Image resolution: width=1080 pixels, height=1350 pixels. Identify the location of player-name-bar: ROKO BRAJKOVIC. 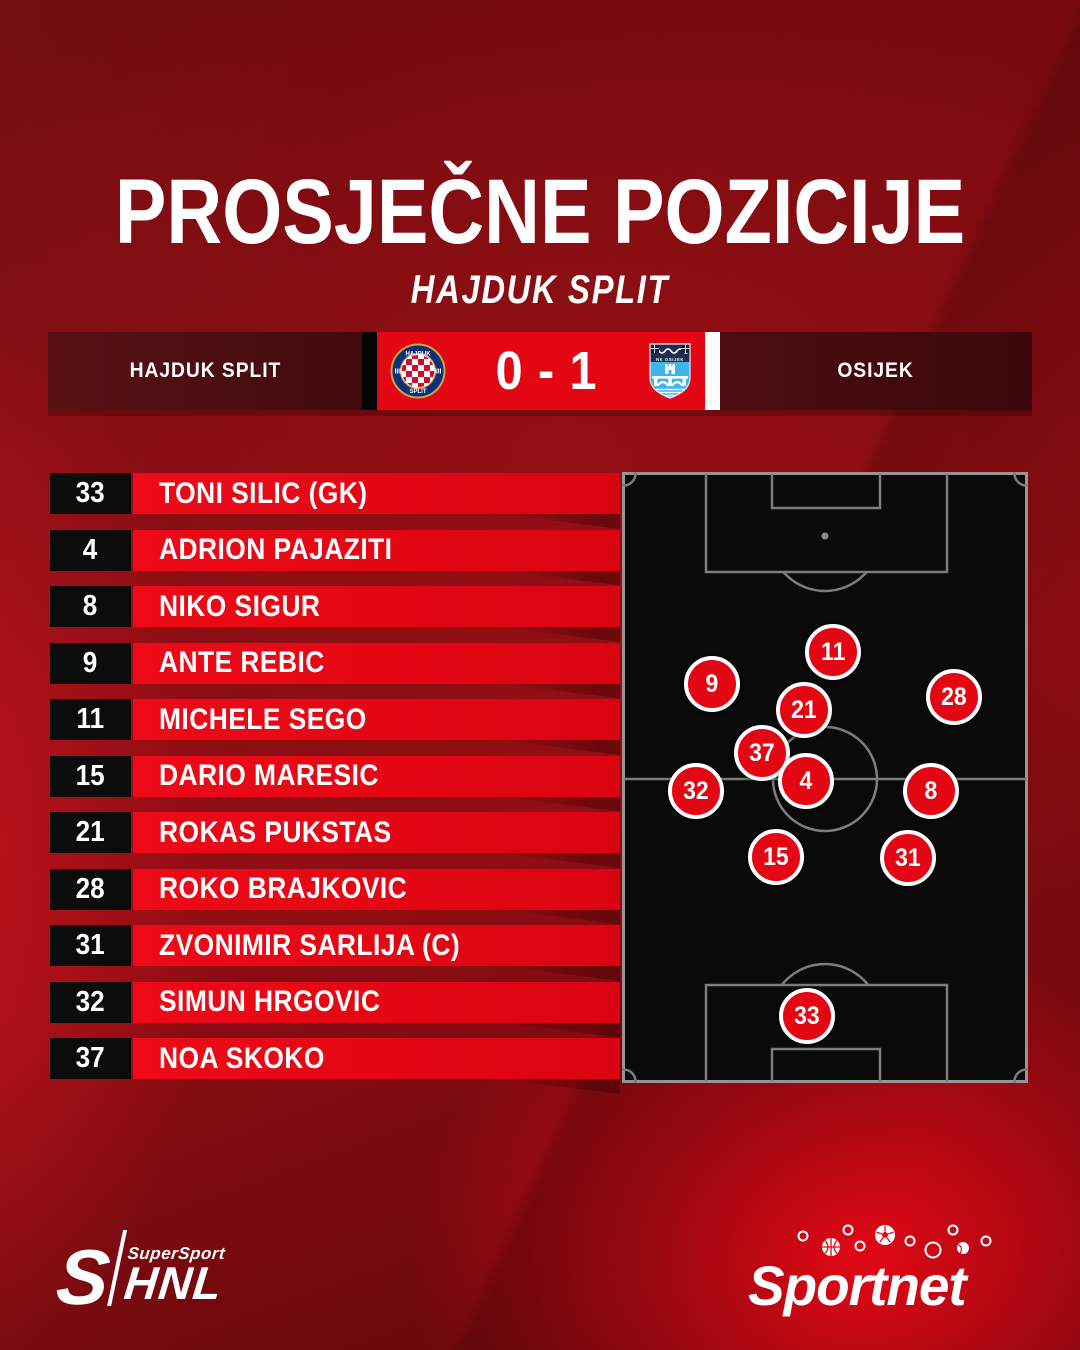
(376, 889).